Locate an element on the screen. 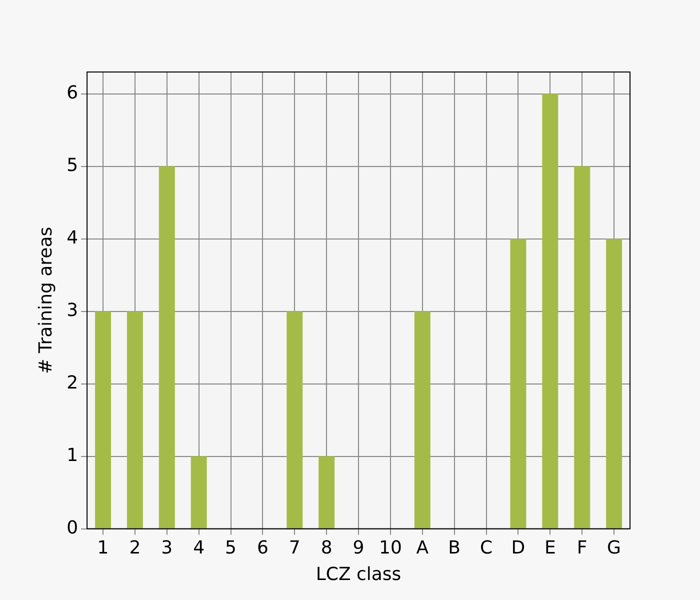 This screenshot has width=700, height=600. y-tick-label: 4 is located at coordinates (72, 237).